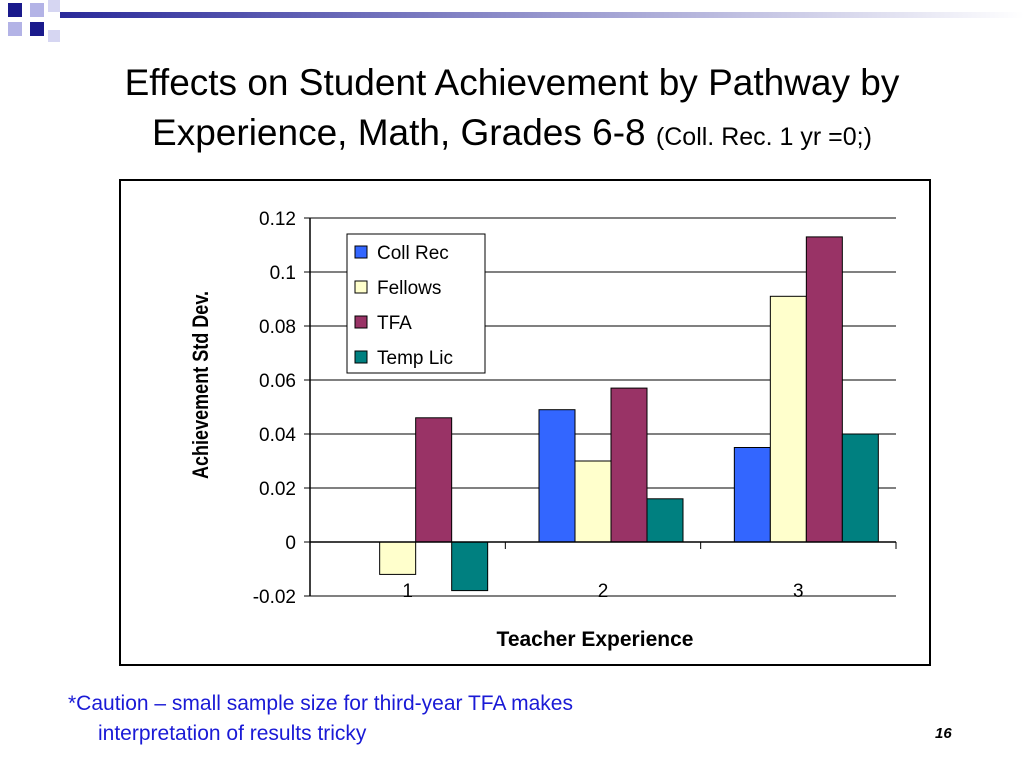 This screenshot has width=1024, height=768. Describe the element at coordinates (290, 543) in the screenshot. I see `y-tick-label: 0` at that location.